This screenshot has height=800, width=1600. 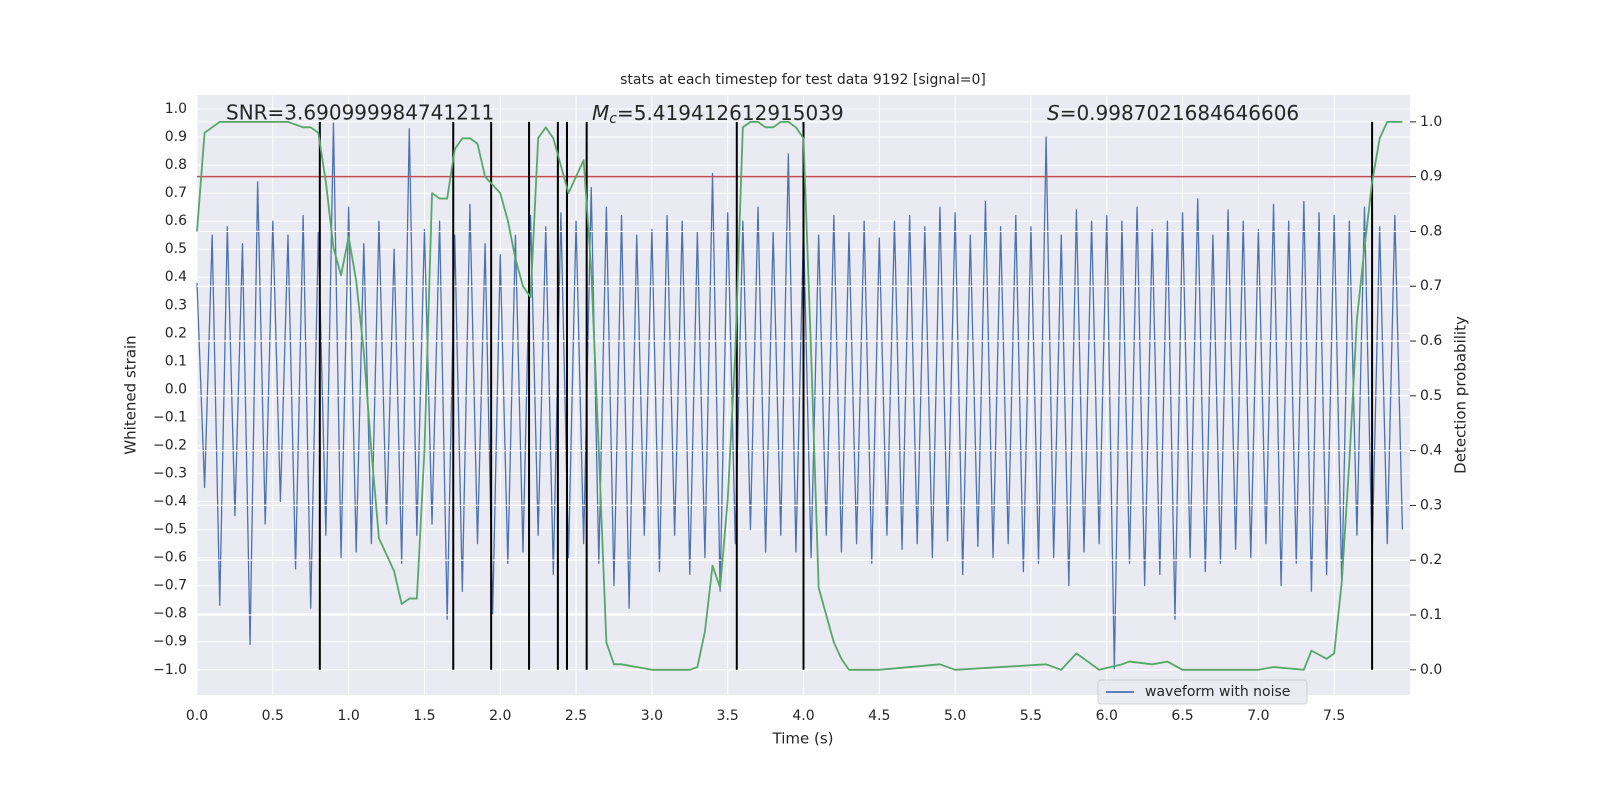 I want to click on y-tick-label: −0.6, so click(x=170, y=558).